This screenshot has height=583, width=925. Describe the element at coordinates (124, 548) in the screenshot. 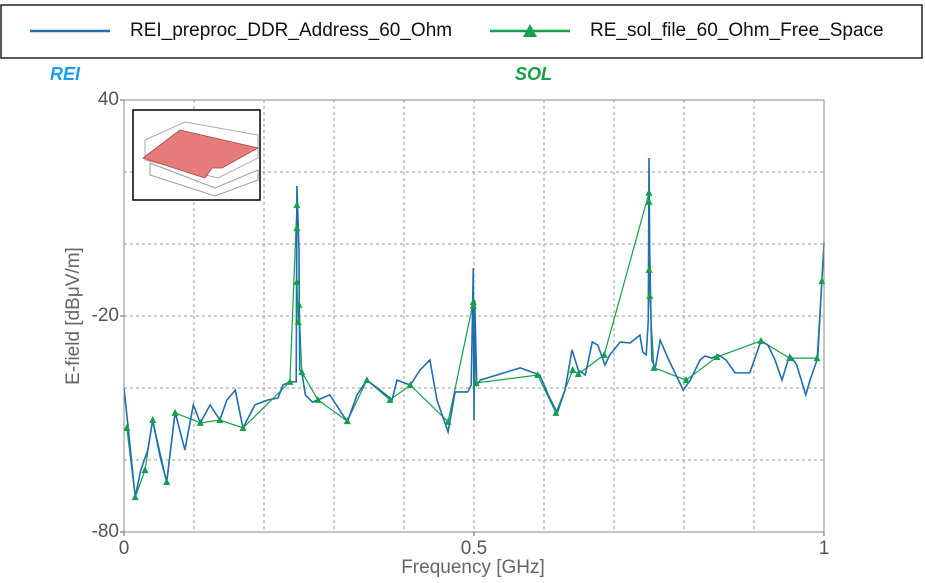

I see `x-tick-label: 0` at that location.